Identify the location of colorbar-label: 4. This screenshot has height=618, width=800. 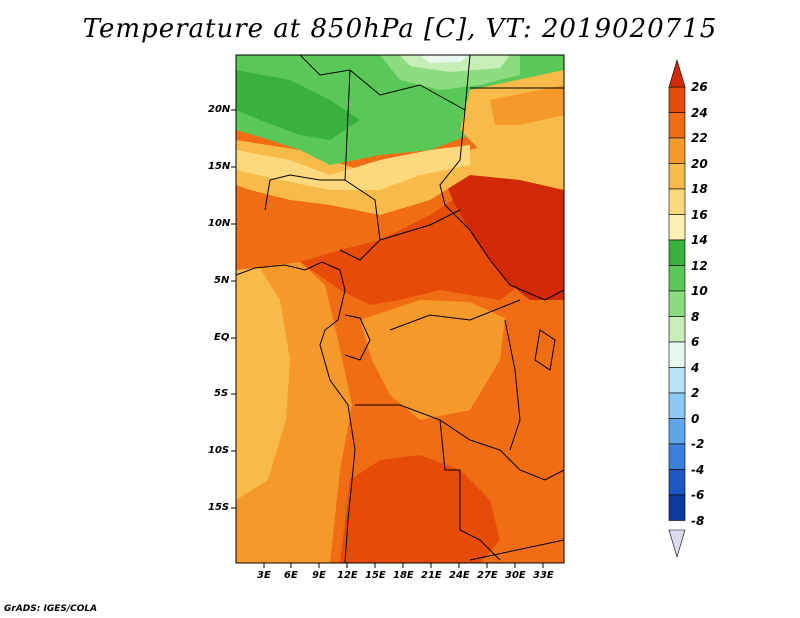
(695, 367).